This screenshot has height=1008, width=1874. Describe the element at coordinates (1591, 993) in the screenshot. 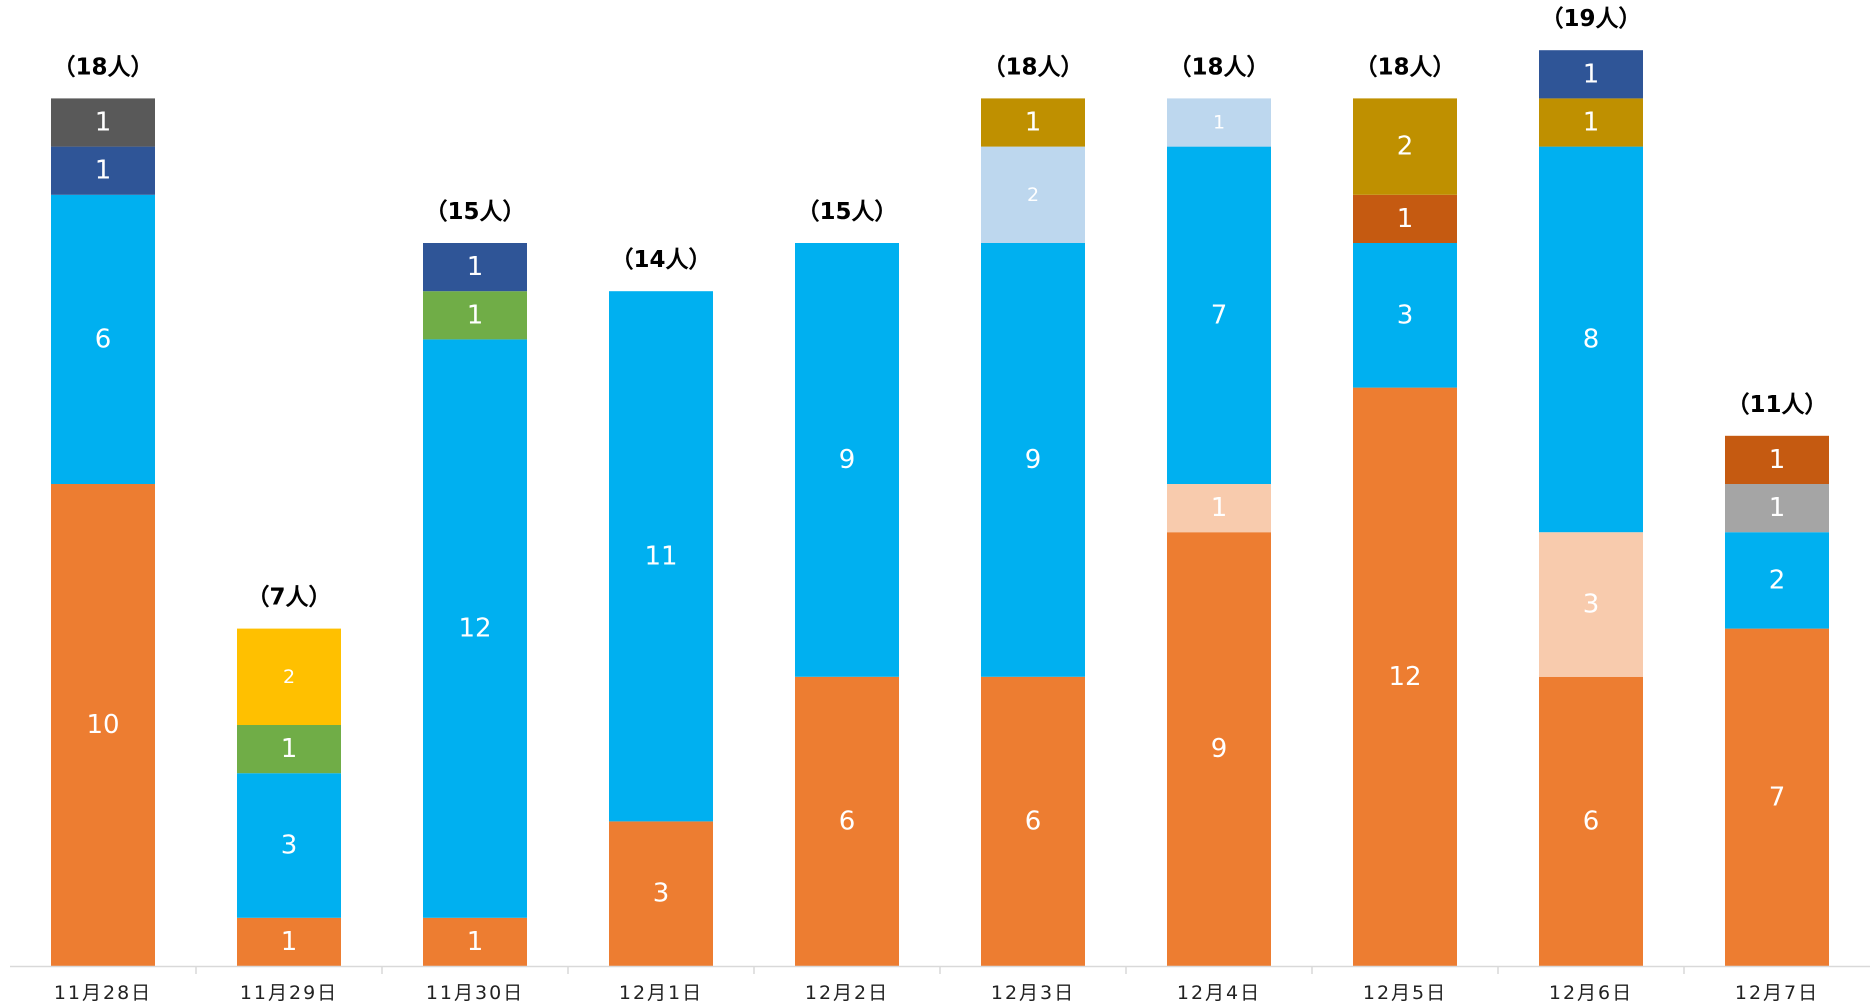

I see `x-tick-label: 12月6日` at that location.